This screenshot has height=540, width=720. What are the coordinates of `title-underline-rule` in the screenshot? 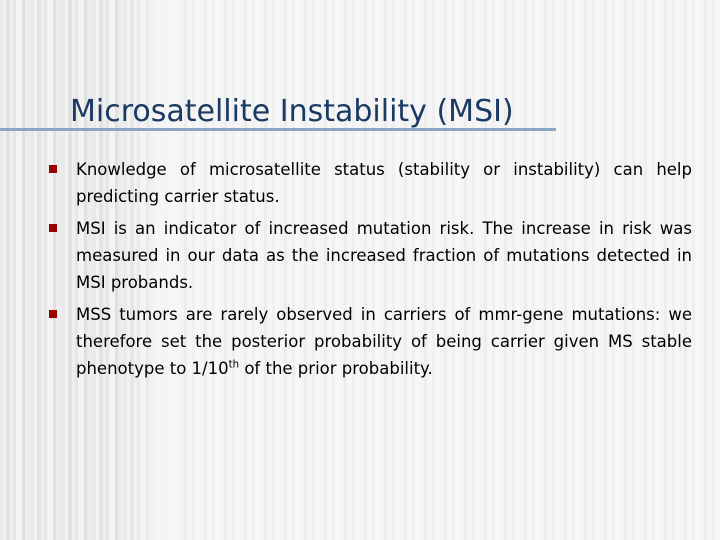 It's located at (278, 129).